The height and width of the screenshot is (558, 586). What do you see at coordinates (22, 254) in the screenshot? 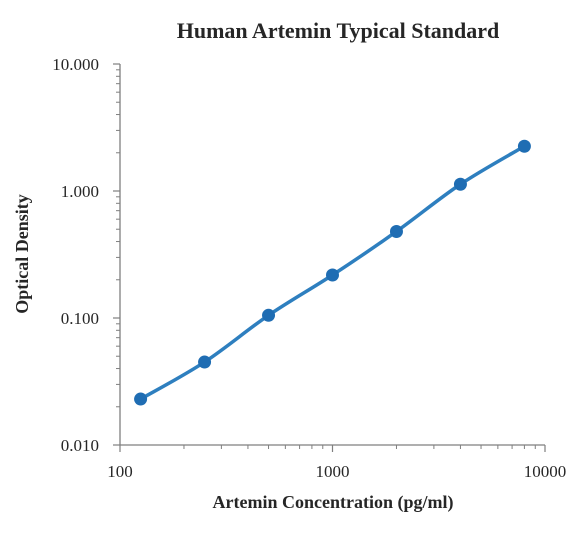
I see `y-axis-label: Optical Density` at bounding box center [22, 254].